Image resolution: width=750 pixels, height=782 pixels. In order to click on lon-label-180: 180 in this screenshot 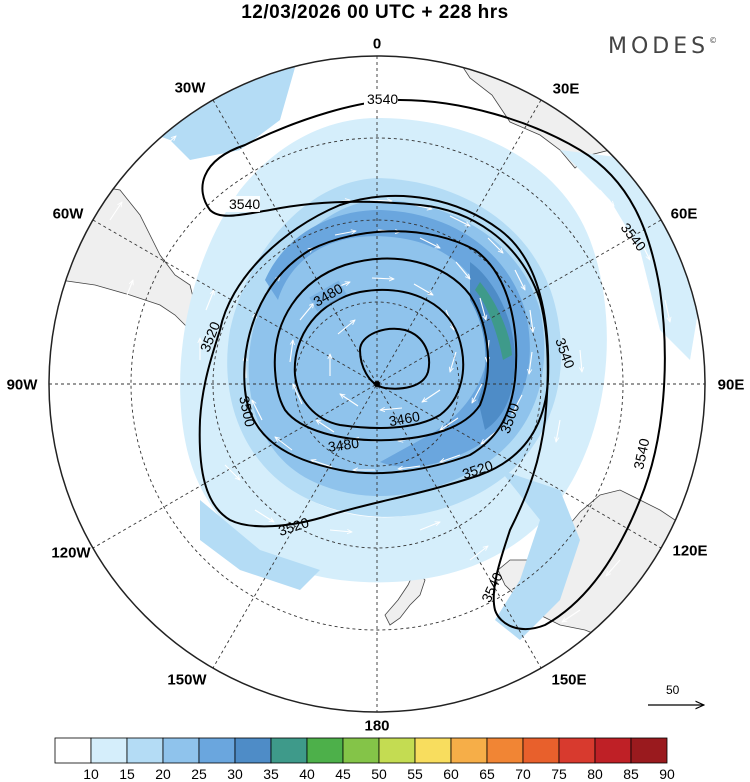, I will do `click(377, 726)`.